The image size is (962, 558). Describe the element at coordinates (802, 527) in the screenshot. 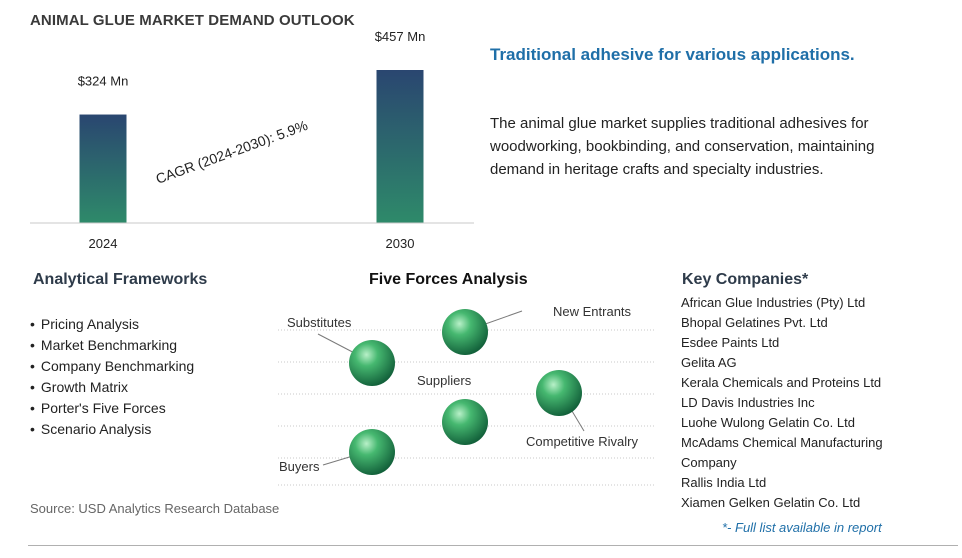

I see `full-list-note: *- Full list available in report` at that location.